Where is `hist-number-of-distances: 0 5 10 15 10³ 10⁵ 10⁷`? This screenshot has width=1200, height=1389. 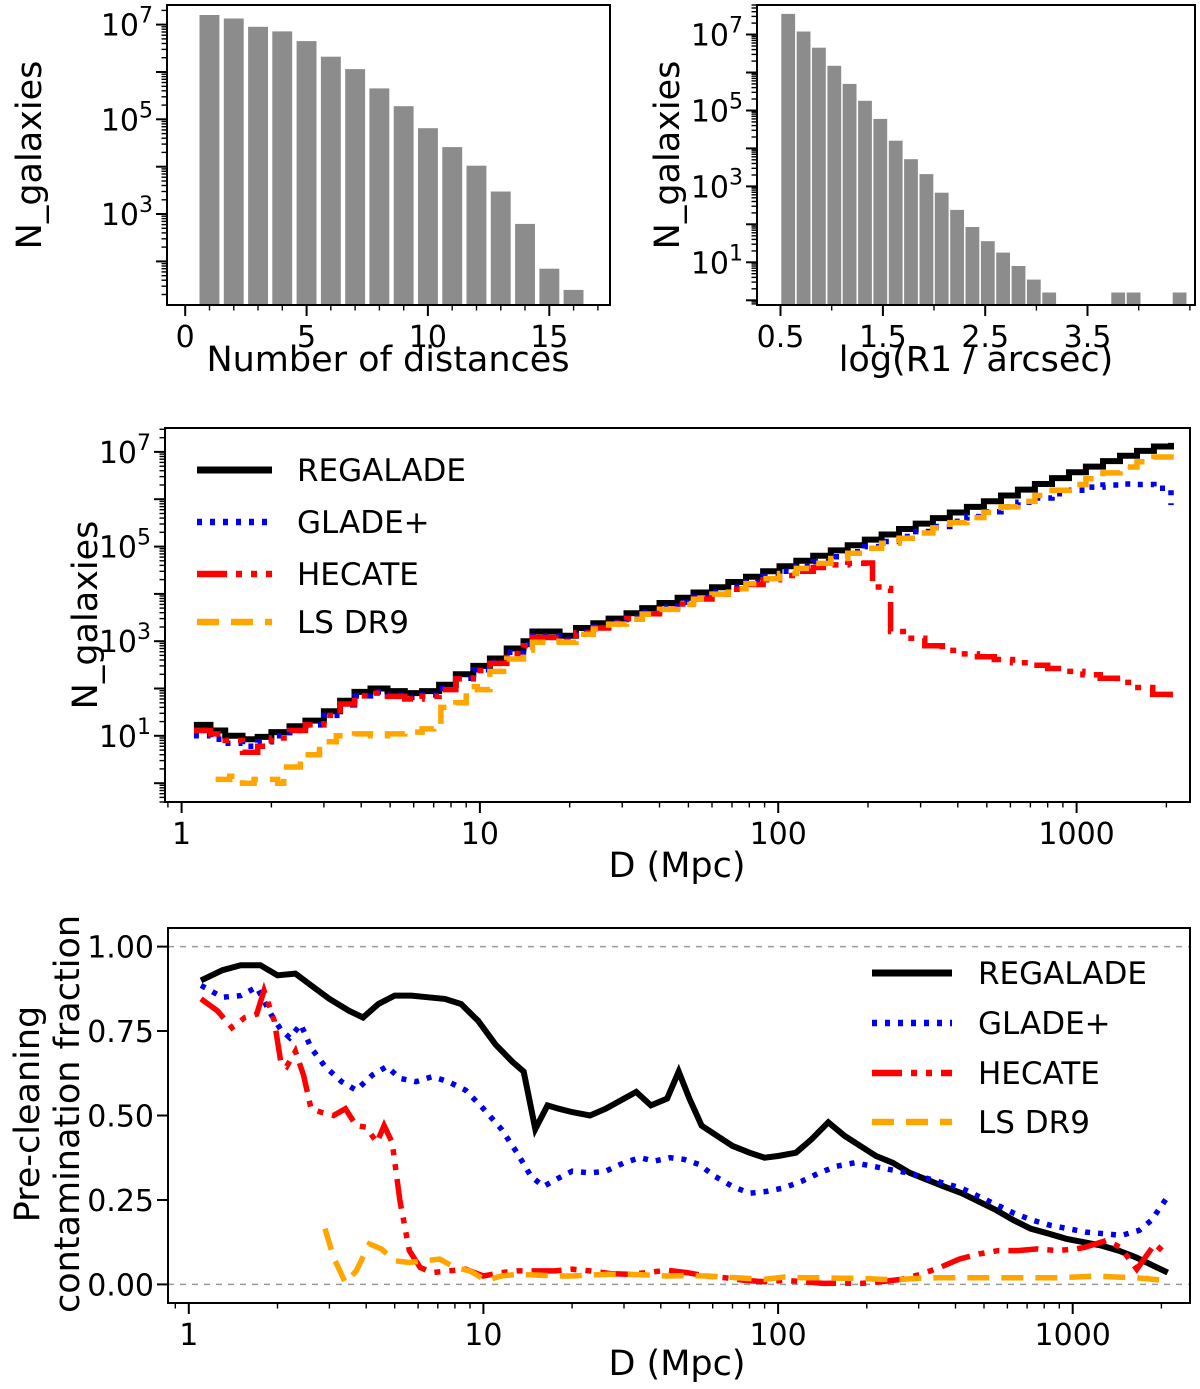 hist-number-of-distances: 0 5 10 15 10³ 10⁵ 10⁷ is located at coordinates (356, 179).